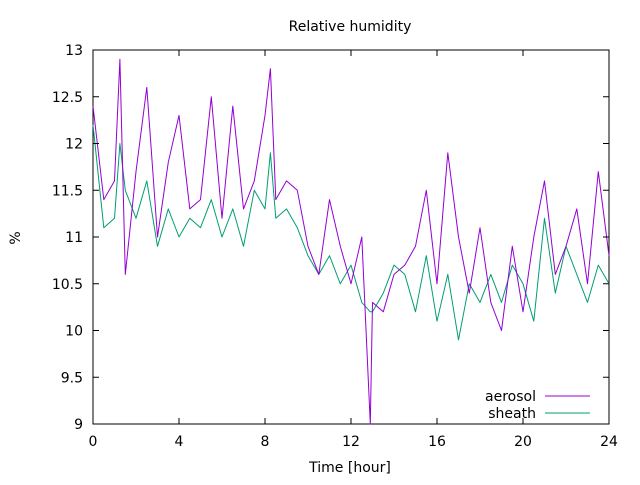 The width and height of the screenshot is (640, 485). I want to click on y-tick-label: 9, so click(78, 425).